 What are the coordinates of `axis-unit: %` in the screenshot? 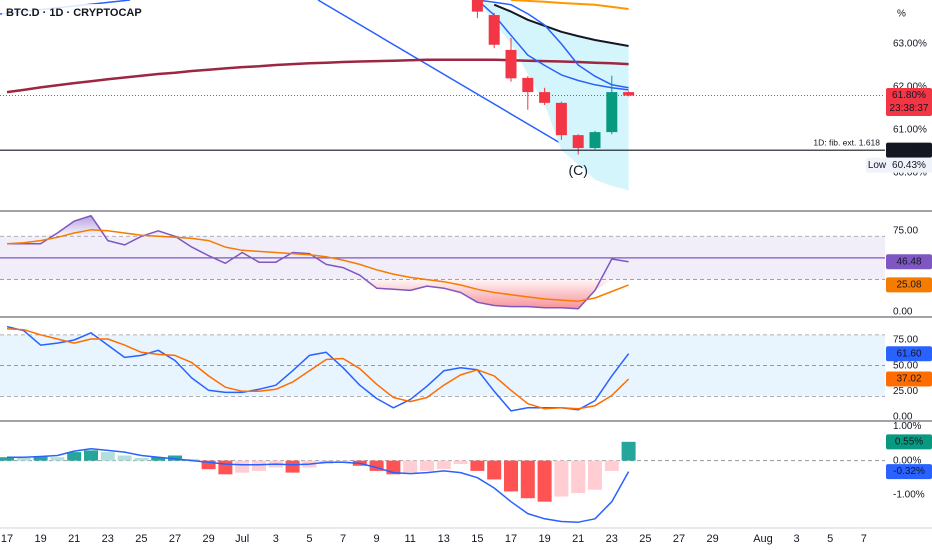 It's located at (901, 14).